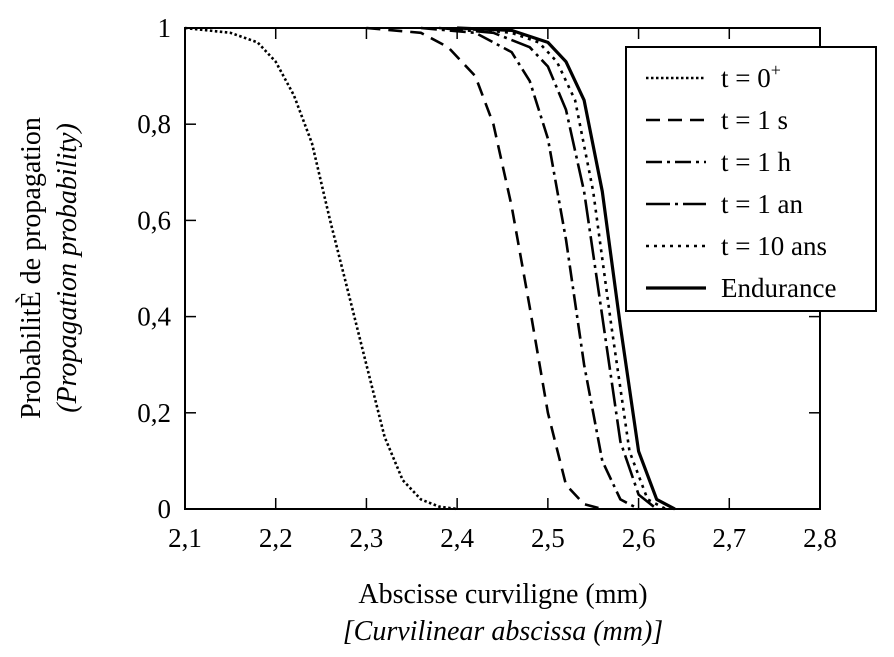  What do you see at coordinates (165, 509) in the screenshot?
I see `y-tick-label: 0` at bounding box center [165, 509].